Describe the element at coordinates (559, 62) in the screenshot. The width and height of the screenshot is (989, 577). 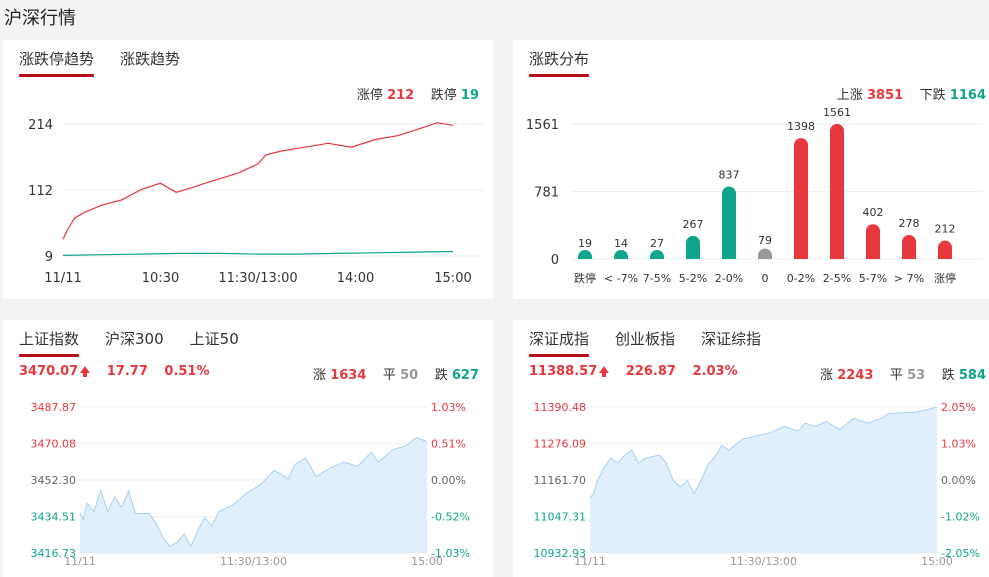
I see `tab-distribution: 涨跌分布` at that location.